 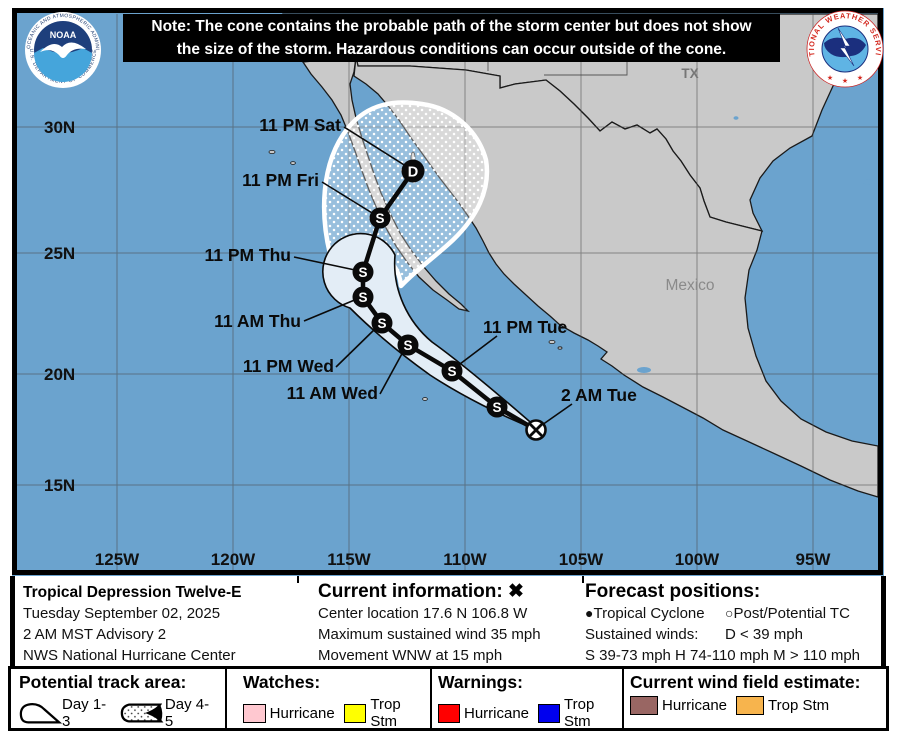 I want to click on tropstm-windfield-swatch, so click(x=750, y=705).